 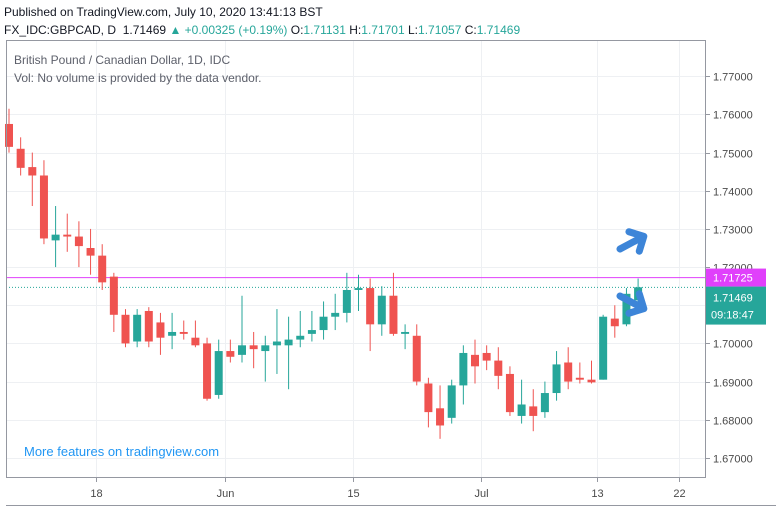 What do you see at coordinates (96, 494) in the screenshot?
I see `x-tick-label: 18` at bounding box center [96, 494].